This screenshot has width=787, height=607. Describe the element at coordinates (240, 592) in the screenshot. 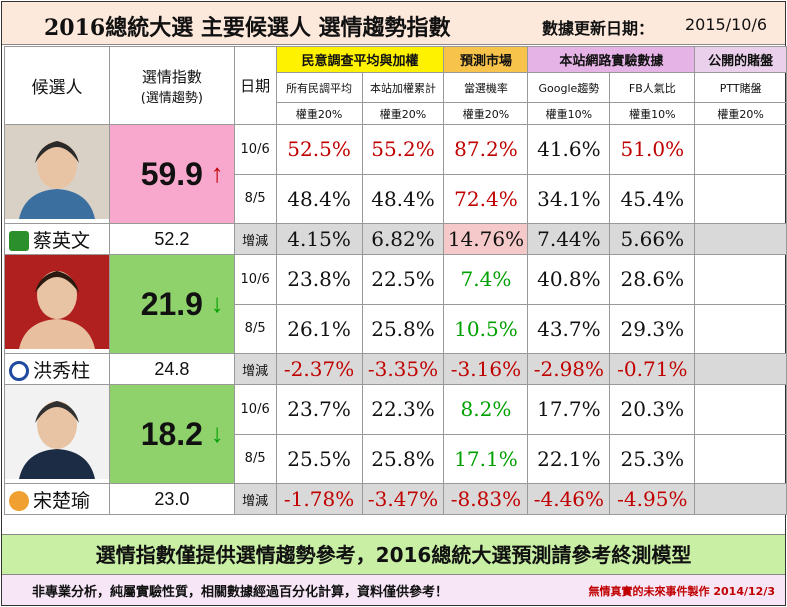

I see `footer-disclaimer: 非專業分析，純屬實驗性質，相關數據經過百分化計算，資料僅供參考！` at that location.